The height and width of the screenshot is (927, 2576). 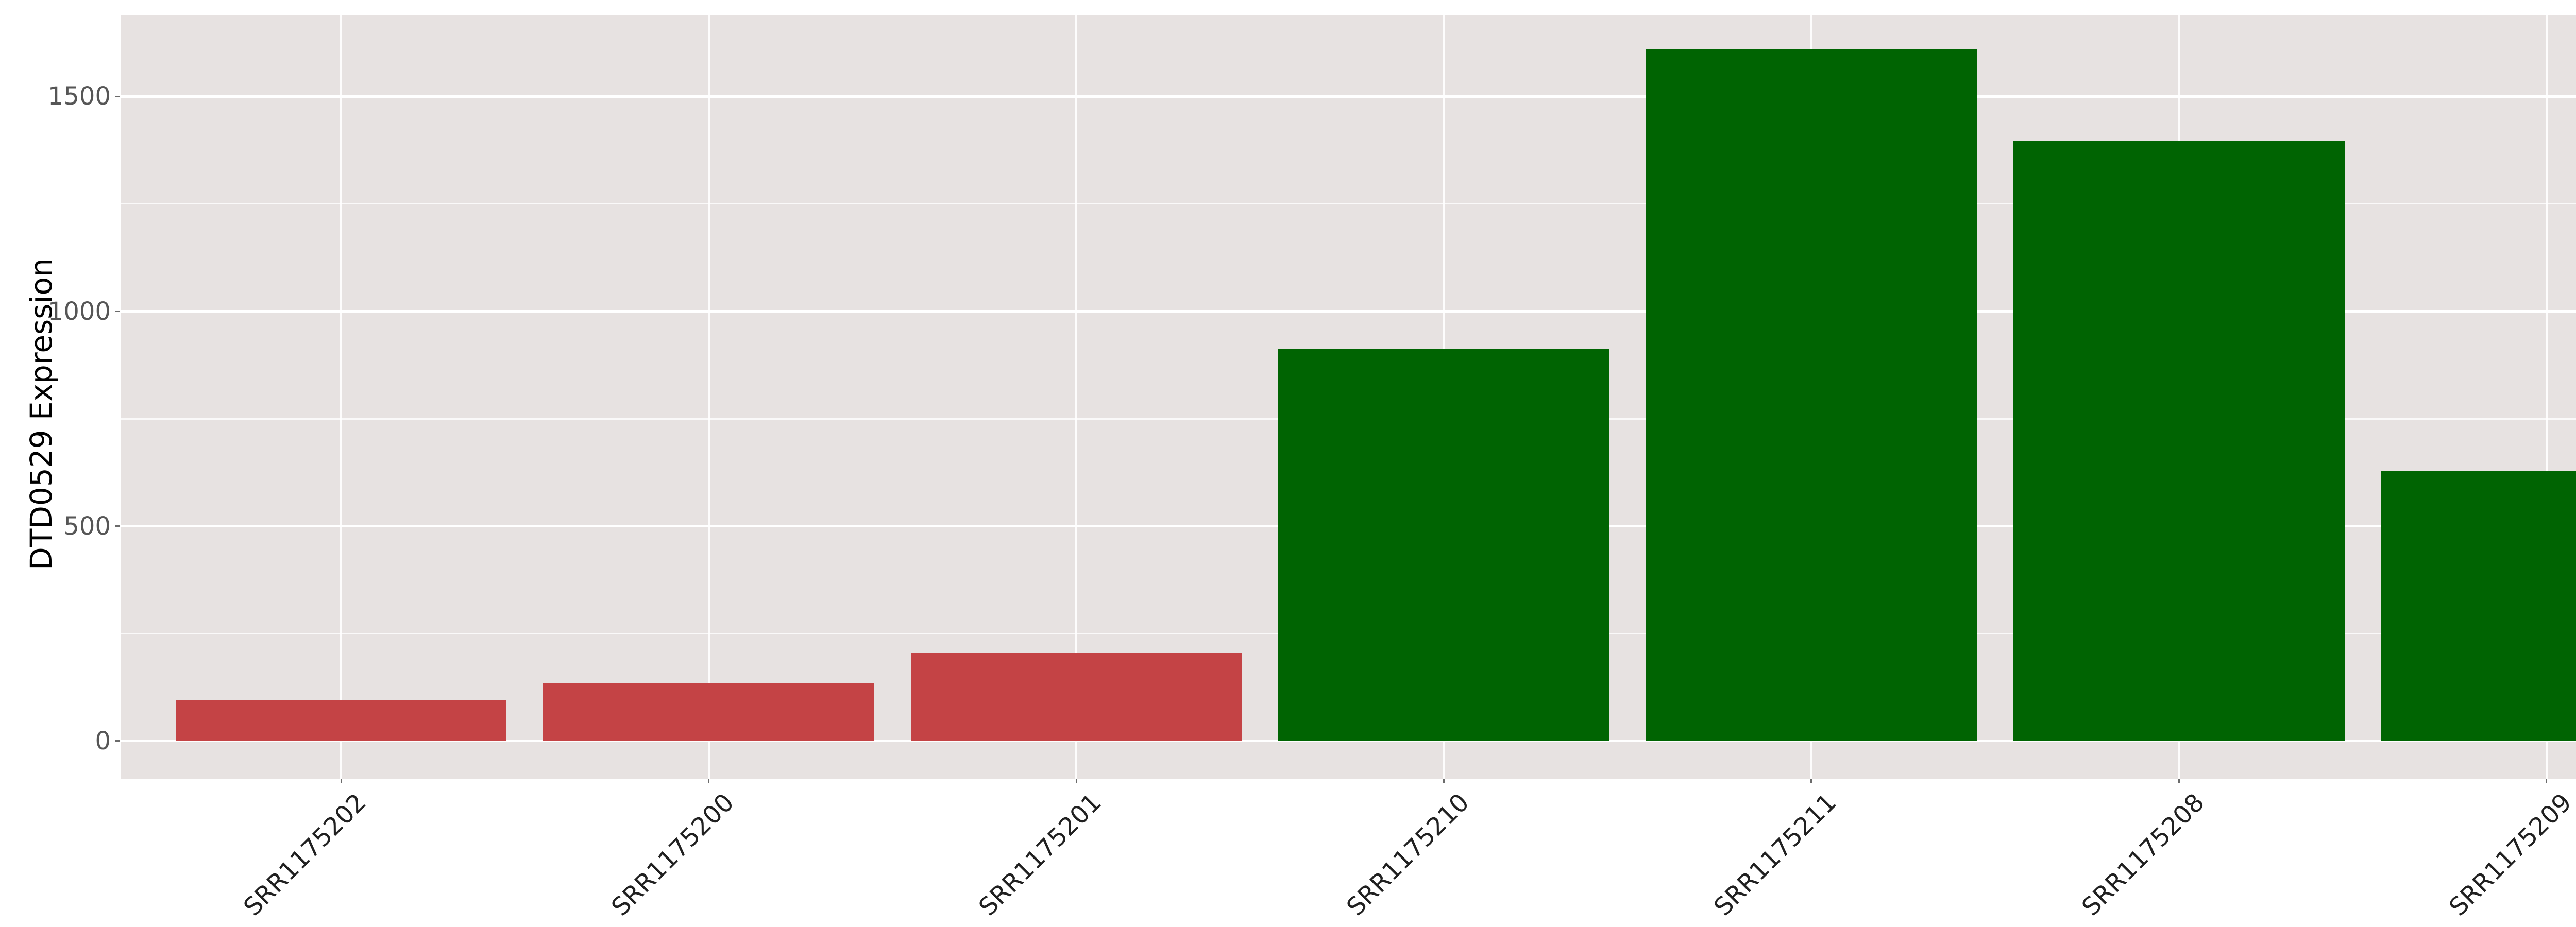 I want to click on x-tick-label: SRR1175209, so click(x=2510, y=855).